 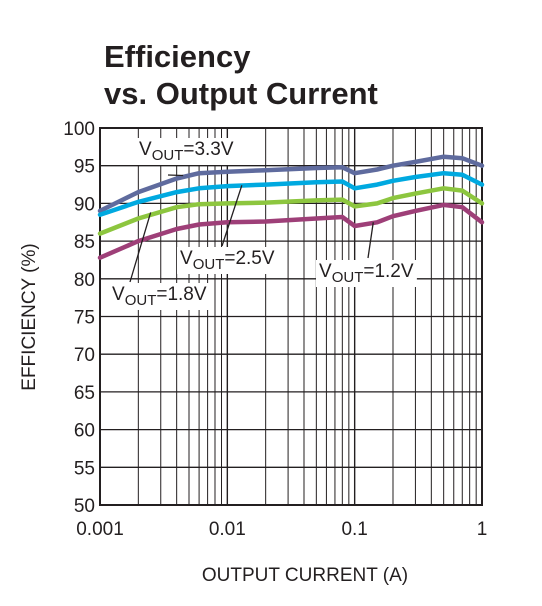 What do you see at coordinates (84, 204) in the screenshot?
I see `y-tick-label: 90` at bounding box center [84, 204].